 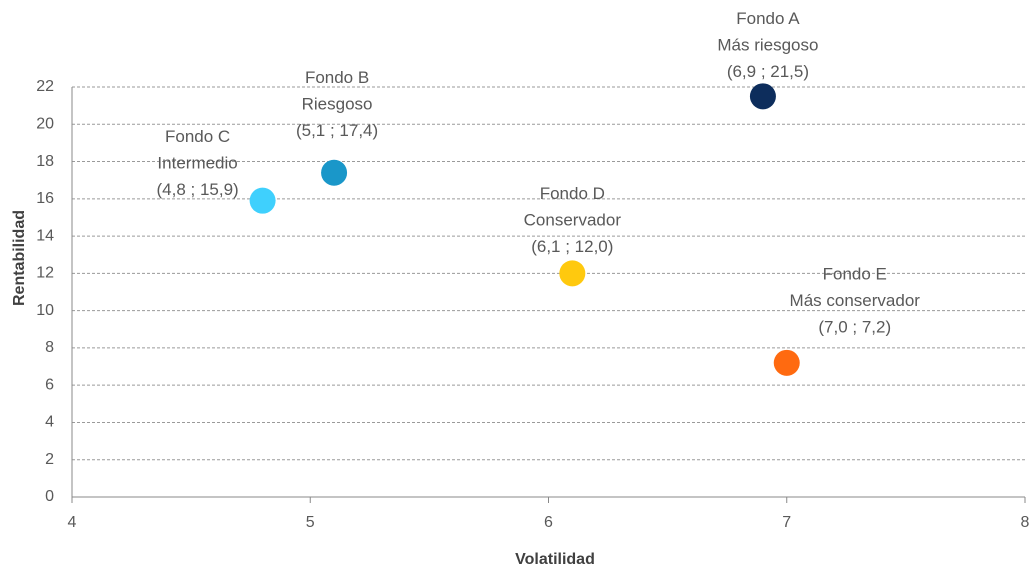 I want to click on y-tick-label: 6, so click(x=49, y=384).